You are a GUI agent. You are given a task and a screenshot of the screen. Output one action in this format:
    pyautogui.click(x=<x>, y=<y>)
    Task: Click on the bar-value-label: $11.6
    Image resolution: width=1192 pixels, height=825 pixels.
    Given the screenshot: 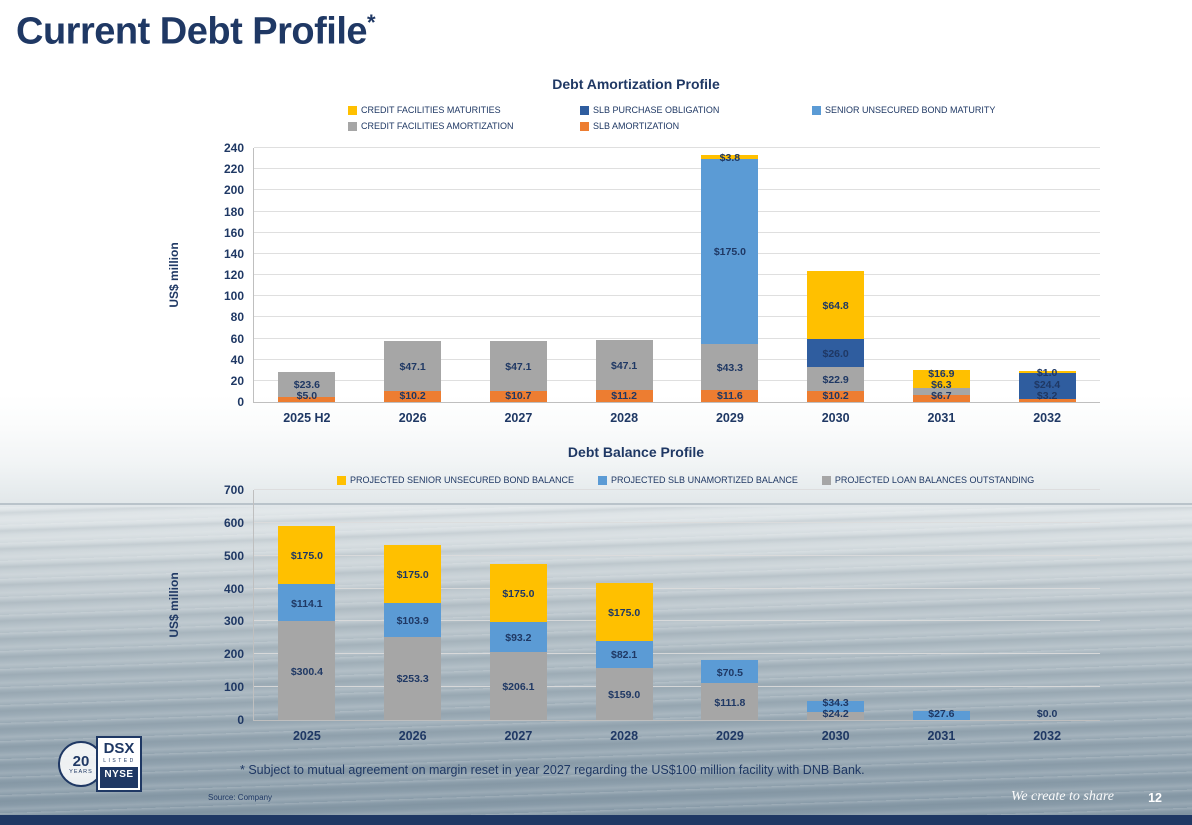 What is the action you would take?
    pyautogui.click(x=730, y=396)
    